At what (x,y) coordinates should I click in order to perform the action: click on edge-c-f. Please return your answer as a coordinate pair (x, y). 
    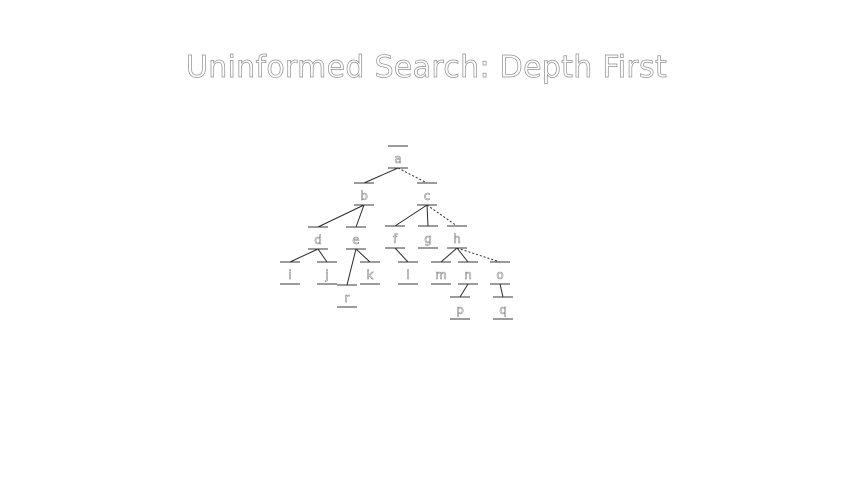
    Looking at the image, I should click on (411, 215).